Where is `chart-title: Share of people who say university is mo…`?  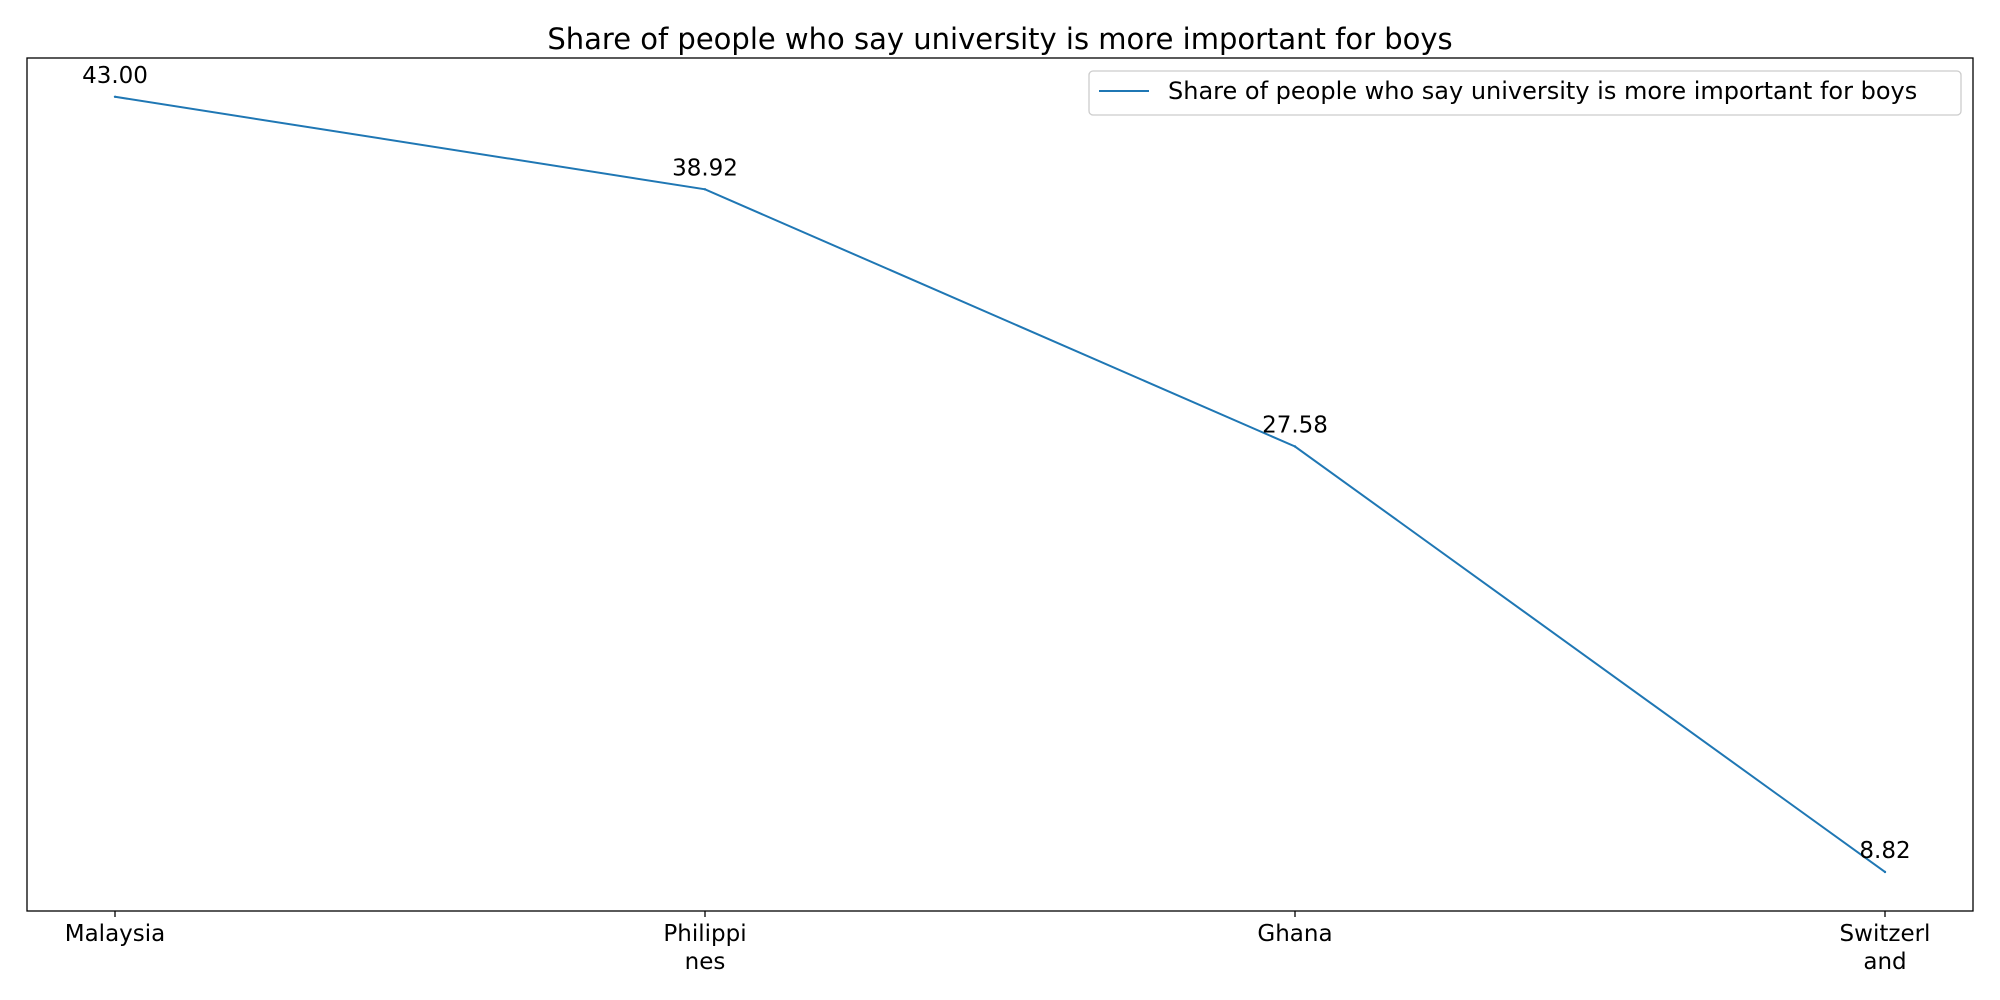
chart-title: Share of people who say university is mo… is located at coordinates (999, 39).